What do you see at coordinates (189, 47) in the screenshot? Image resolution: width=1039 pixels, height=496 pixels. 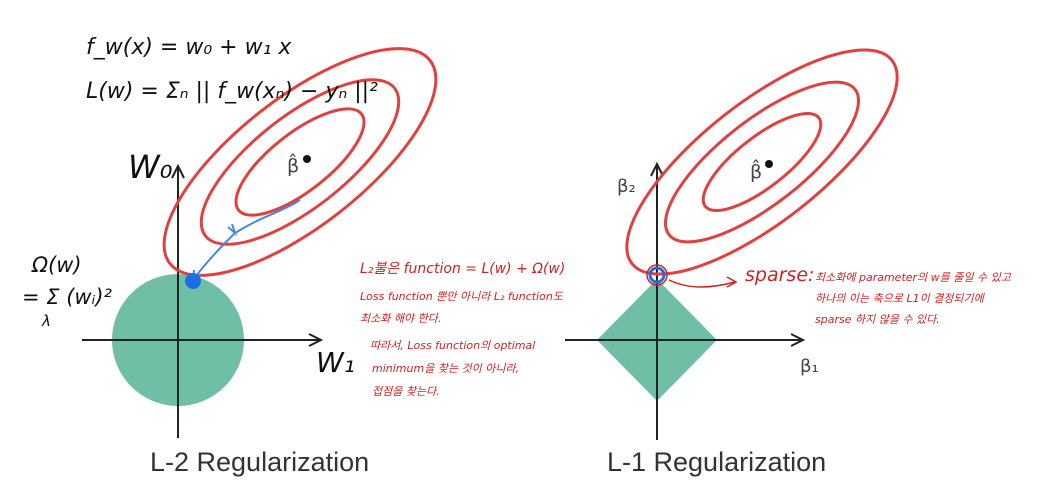 I see `l2-formula-model: f_w(x) = w₀ + w₁ x` at bounding box center [189, 47].